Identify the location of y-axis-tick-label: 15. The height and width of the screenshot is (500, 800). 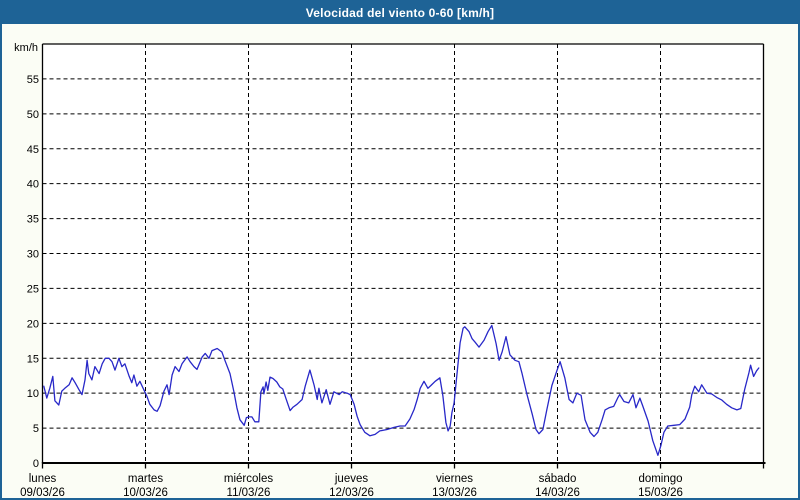
(33, 359).